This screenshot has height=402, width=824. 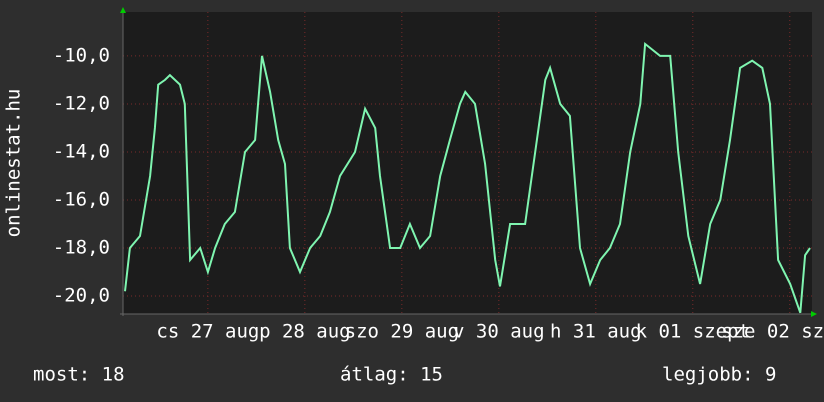 What do you see at coordinates (207, 332) in the screenshot?
I see `x-tick-label: cs 27 aug` at bounding box center [207, 332].